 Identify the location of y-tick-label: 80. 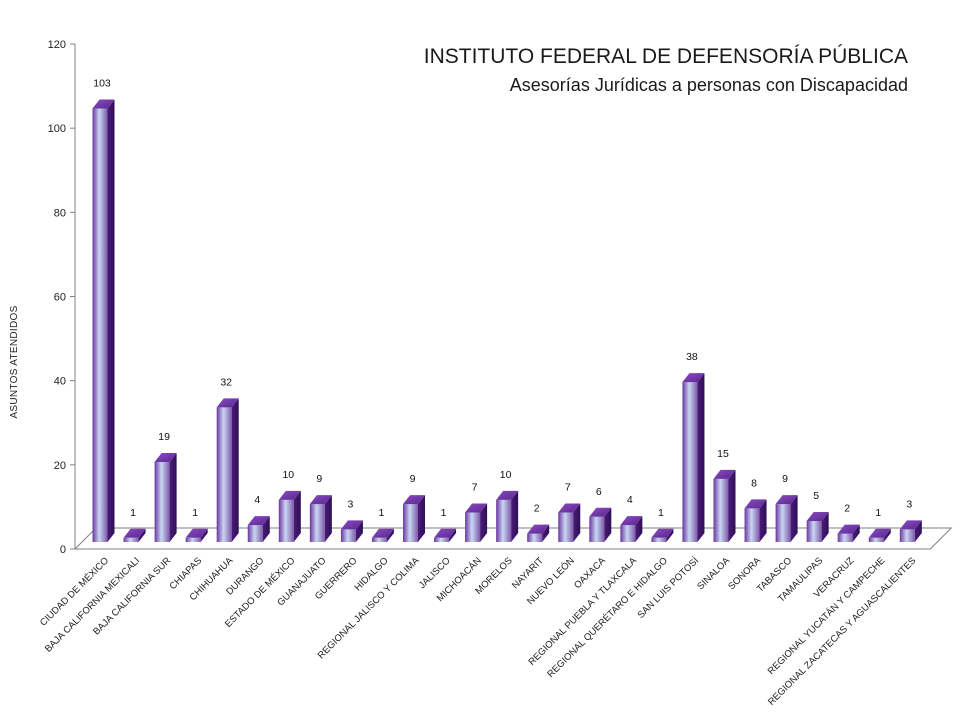
(60, 213).